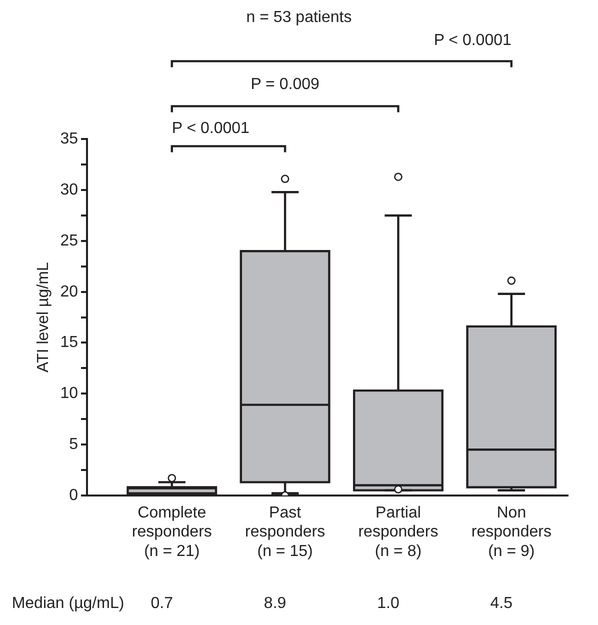 The image size is (598, 625). Describe the element at coordinates (43, 317) in the screenshot. I see `y-axis-title: ATI level µg/mL` at that location.